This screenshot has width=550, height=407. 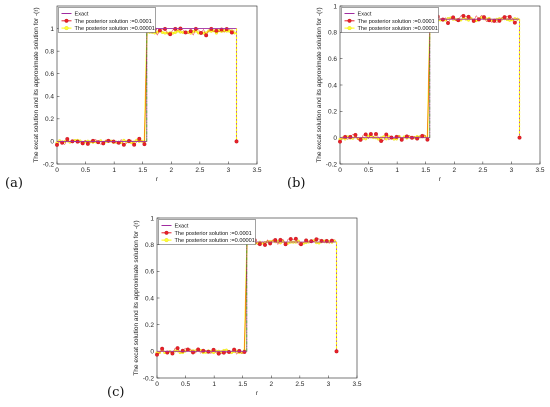 What do you see at coordinates (145, 87) in the screenshot?
I see `series-posterior-0001-line` at bounding box center [145, 87].